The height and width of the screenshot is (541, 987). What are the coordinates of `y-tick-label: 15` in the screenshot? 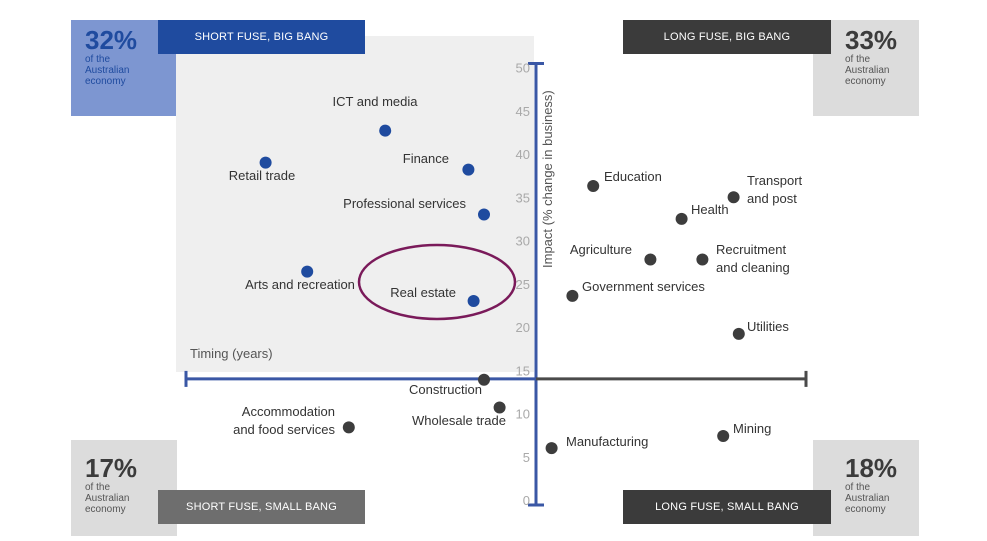 It's located at (523, 370).